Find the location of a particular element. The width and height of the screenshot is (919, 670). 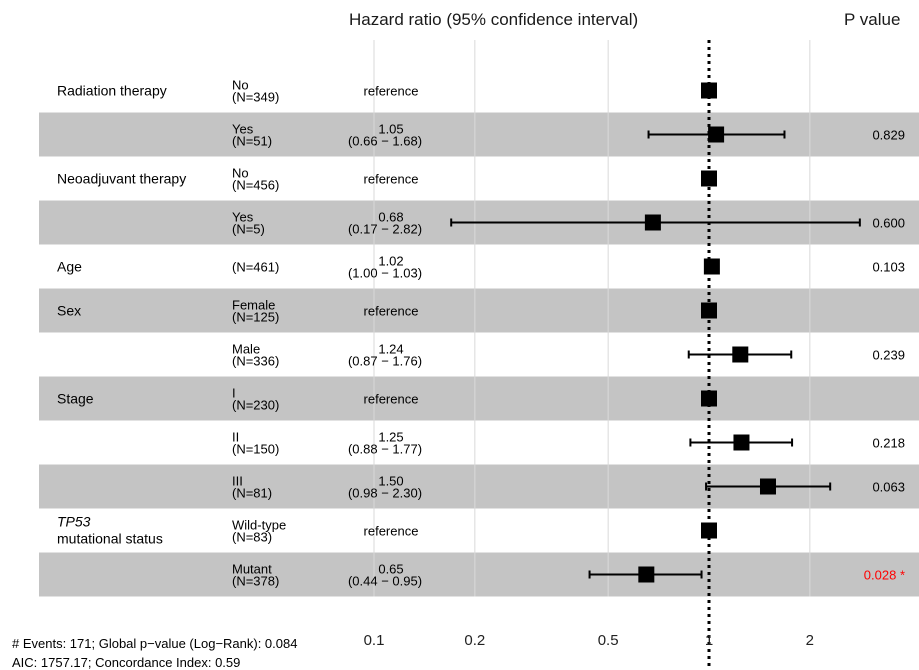

level-label: Male is located at coordinates (246, 349).